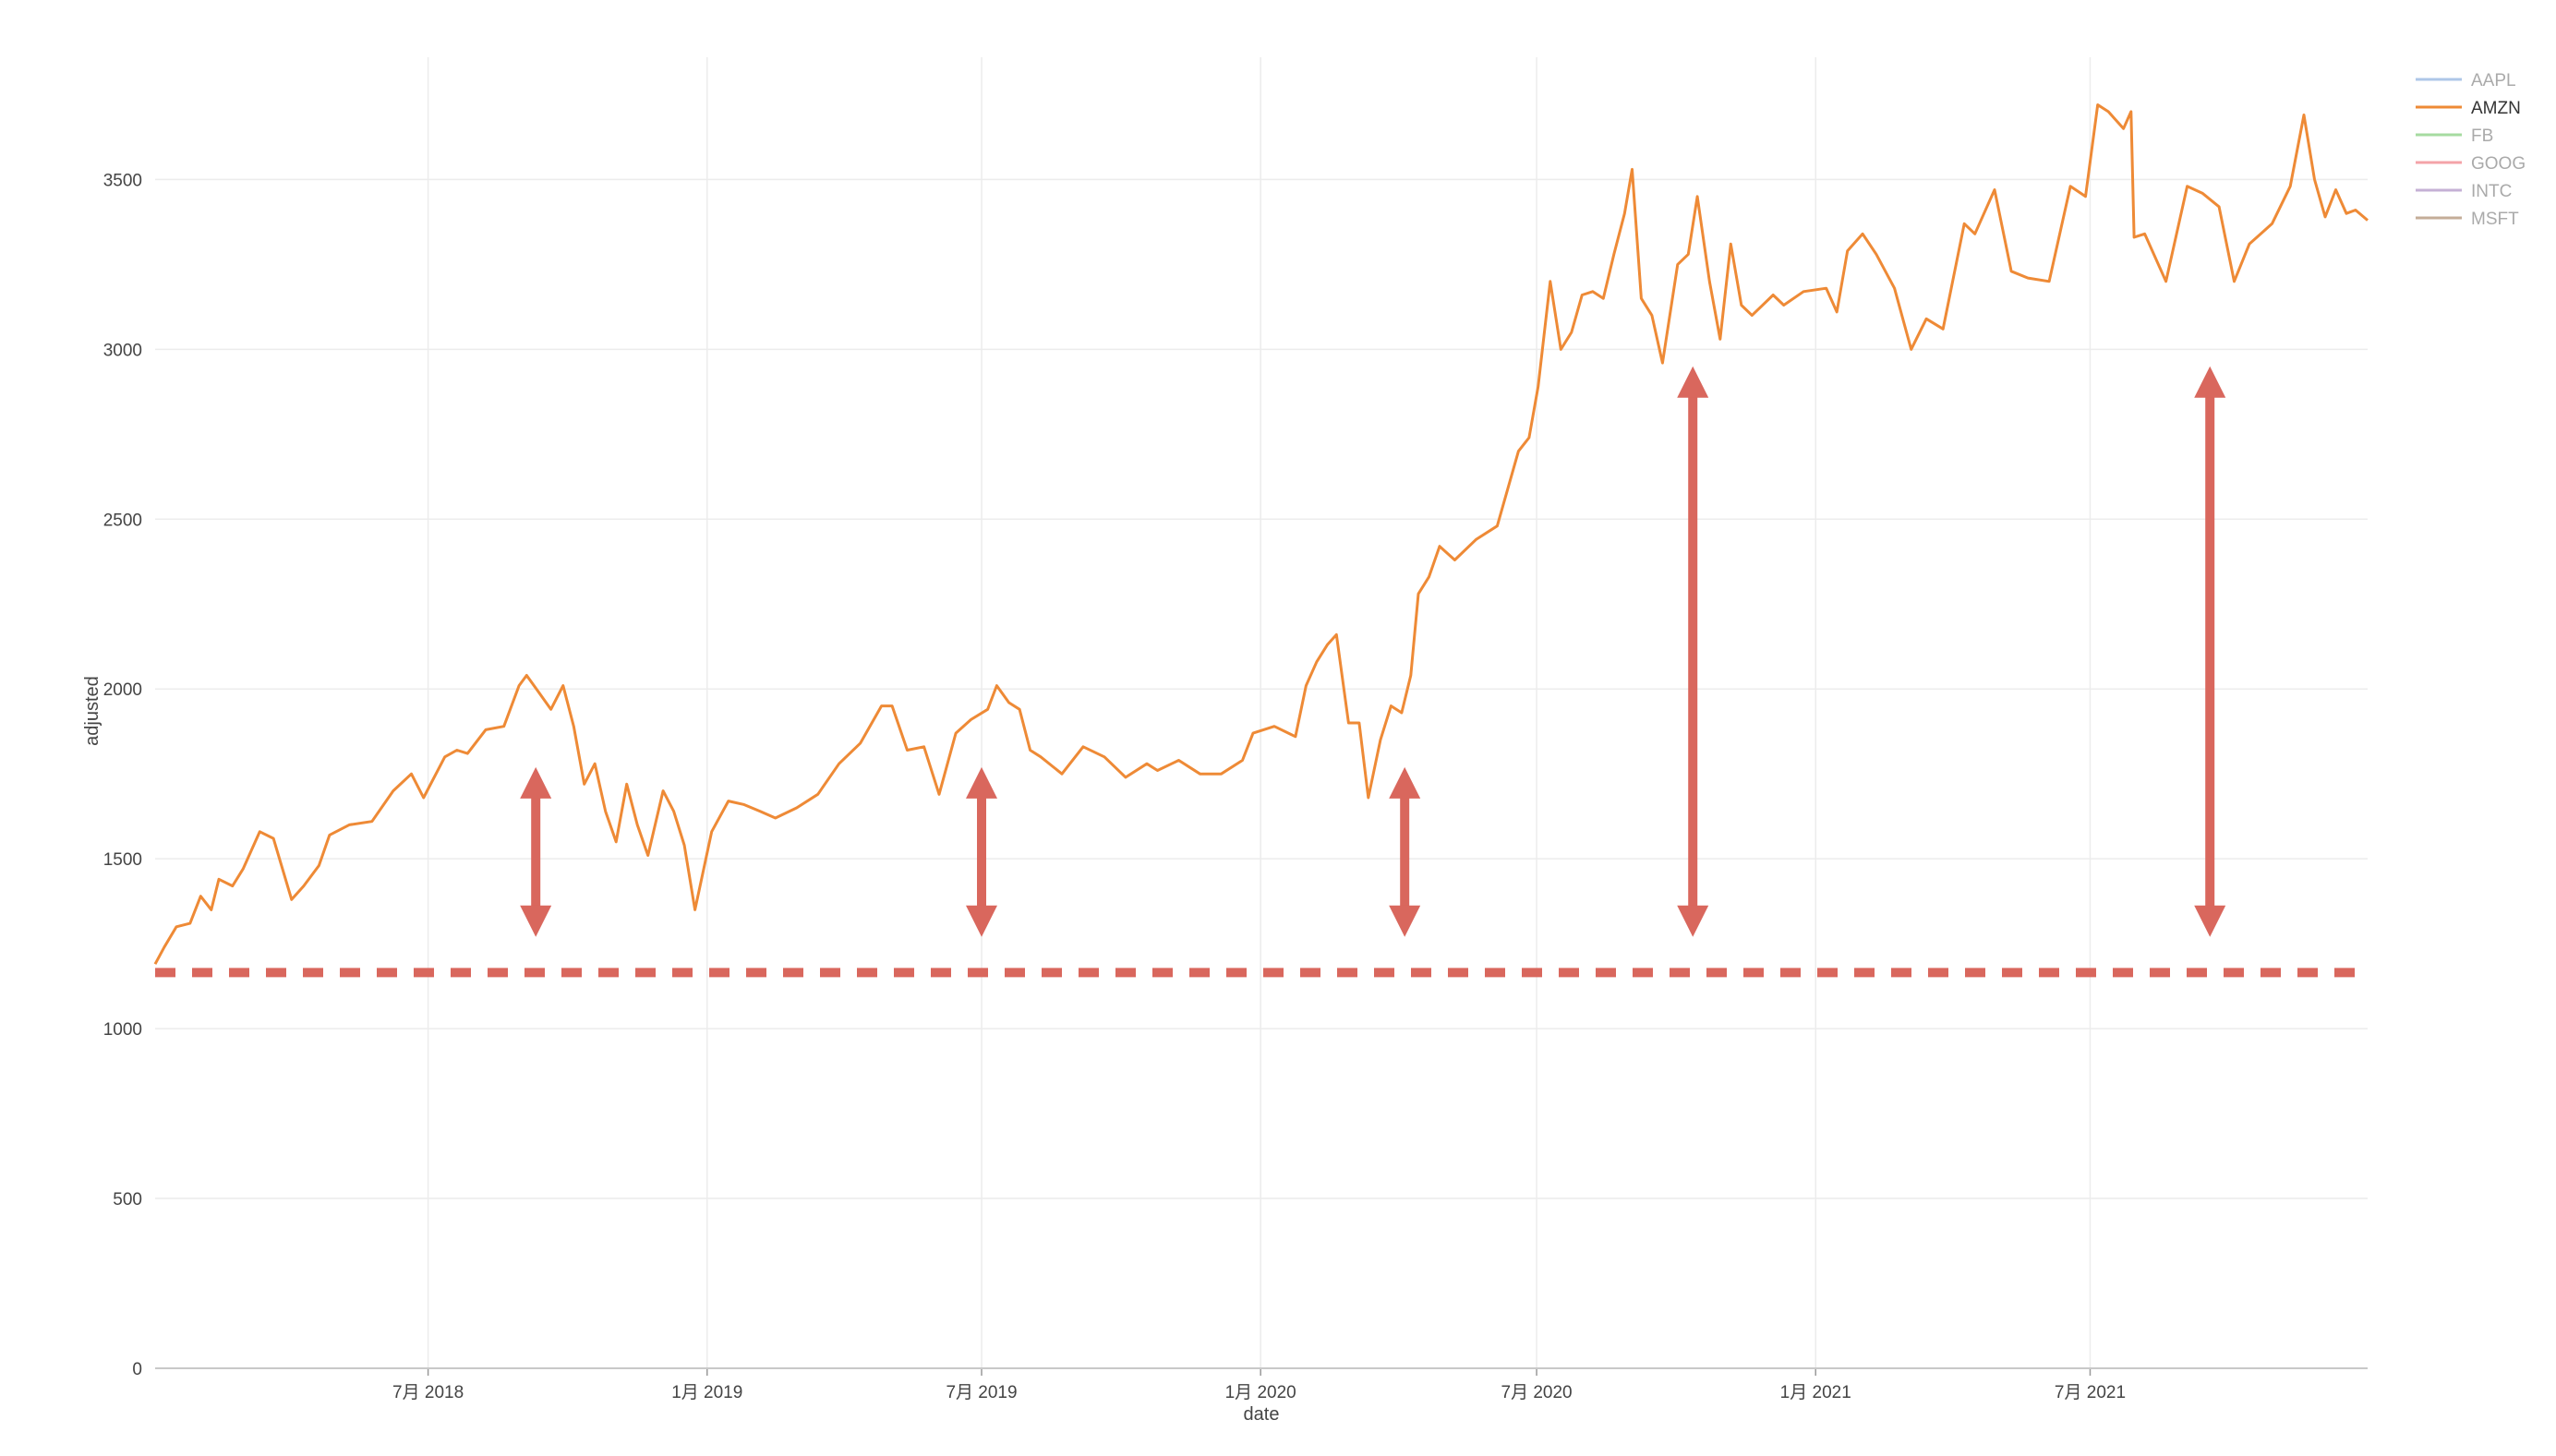 Image resolution: width=2556 pixels, height=1456 pixels. Describe the element at coordinates (1262, 1414) in the screenshot. I see `x-axis-label: date` at that location.